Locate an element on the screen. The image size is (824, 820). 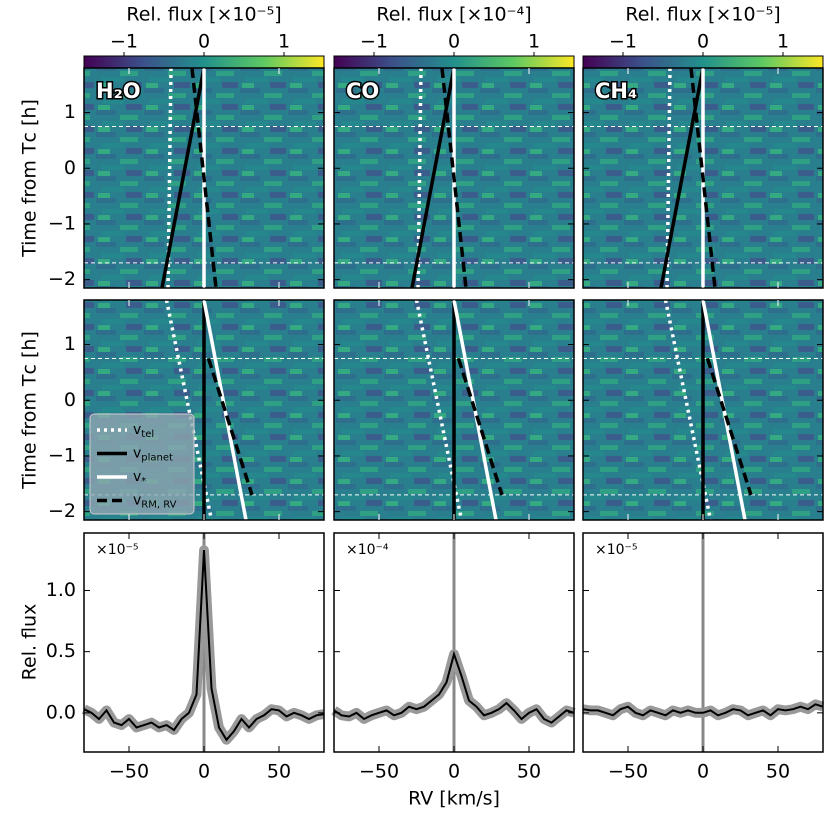
legend-subscript: planet is located at coordinates (157, 458).